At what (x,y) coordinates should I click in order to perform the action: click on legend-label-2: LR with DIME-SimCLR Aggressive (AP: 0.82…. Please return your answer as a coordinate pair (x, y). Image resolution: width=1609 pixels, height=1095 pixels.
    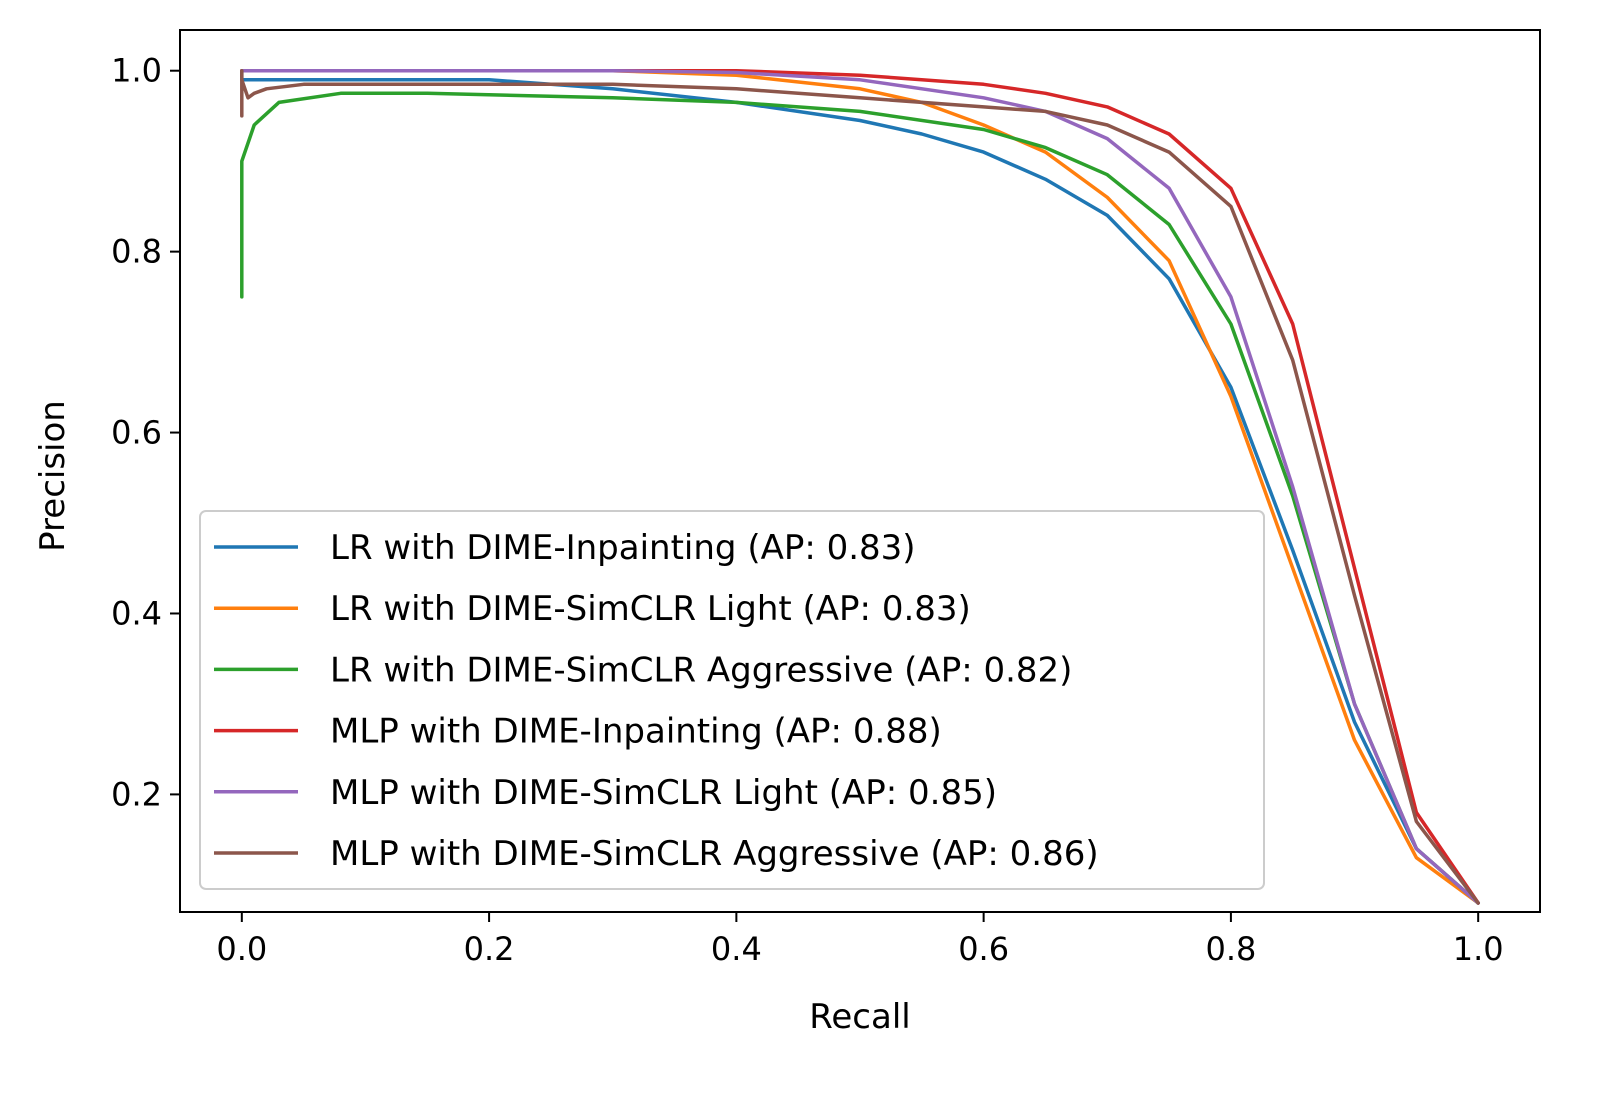
    Looking at the image, I should click on (701, 670).